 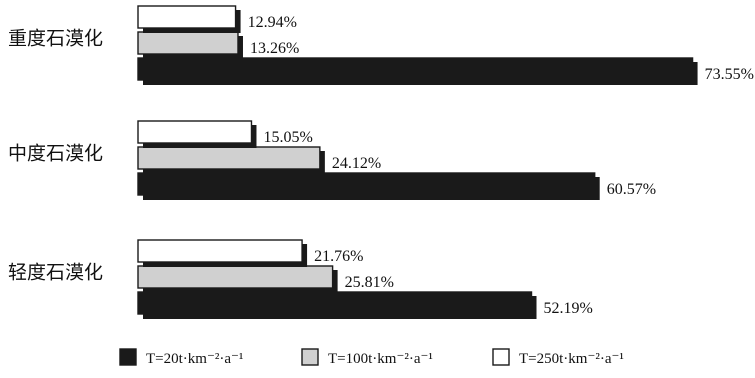 I want to click on data-label: 52.19%, so click(x=568, y=308).